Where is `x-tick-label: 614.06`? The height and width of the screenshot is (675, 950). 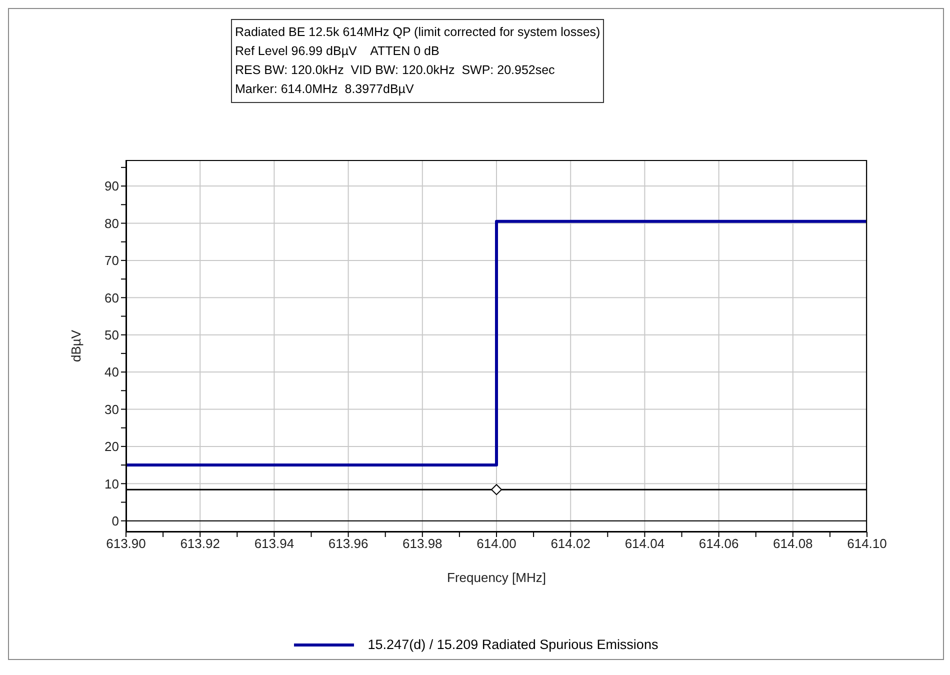 x-tick-label: 614.06 is located at coordinates (718, 544).